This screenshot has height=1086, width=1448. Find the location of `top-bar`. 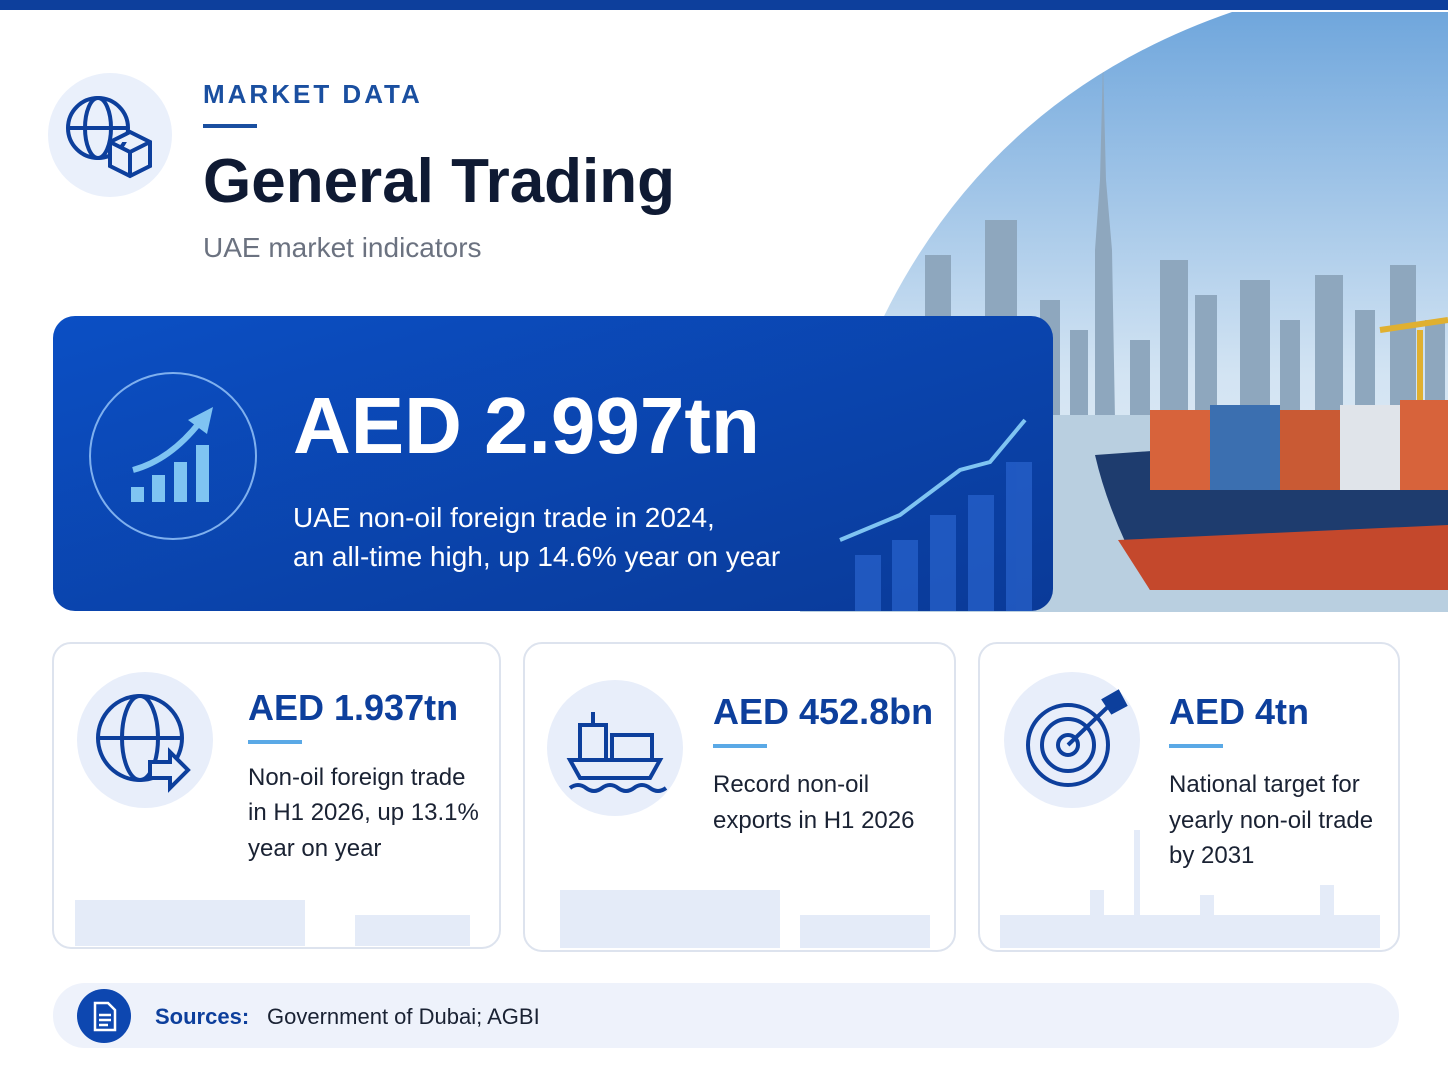

top-bar is located at coordinates (724, 5).